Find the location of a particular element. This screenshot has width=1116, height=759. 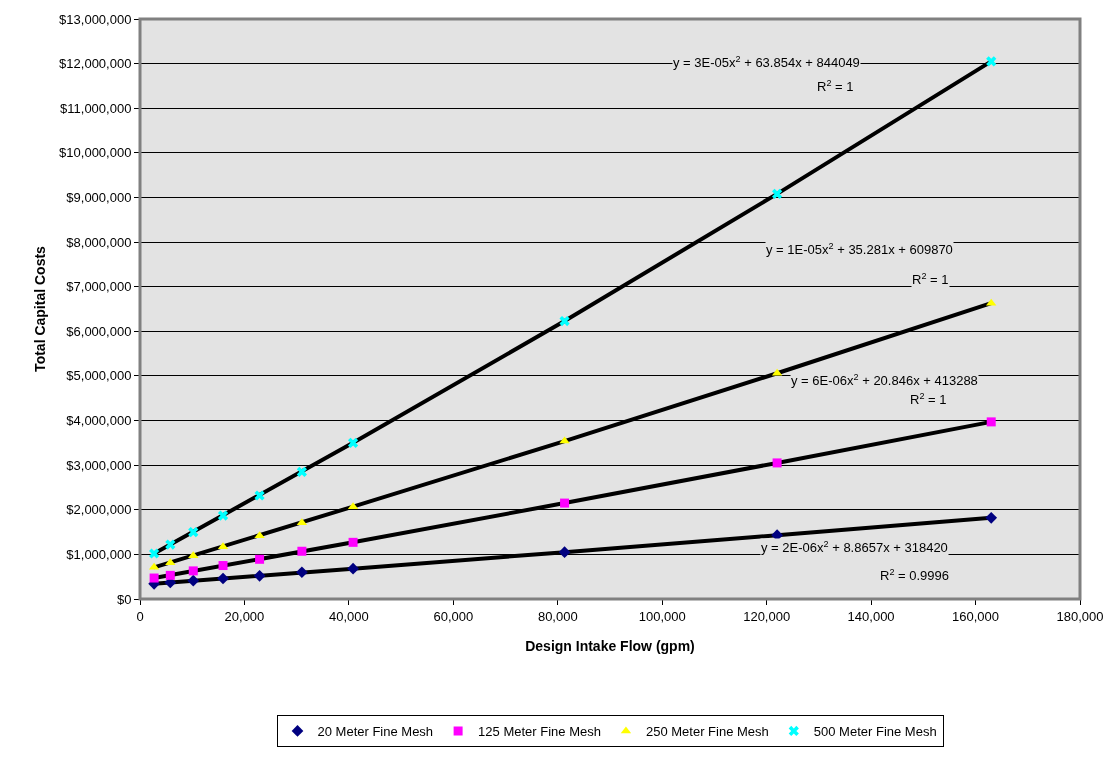

y-tick-label: $4,000,000 is located at coordinates (99, 421).